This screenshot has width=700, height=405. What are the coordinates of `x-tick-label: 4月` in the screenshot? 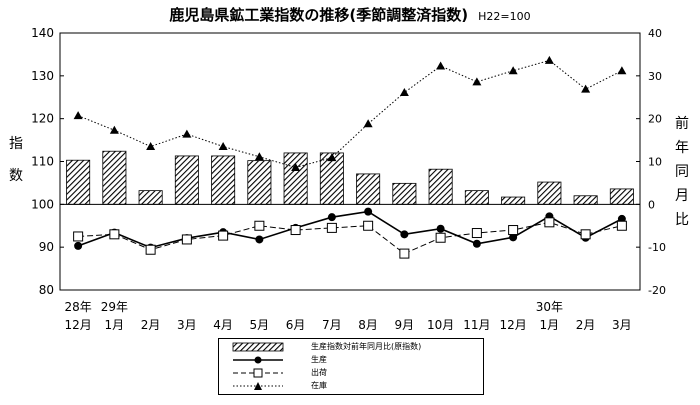 It's located at (223, 325).